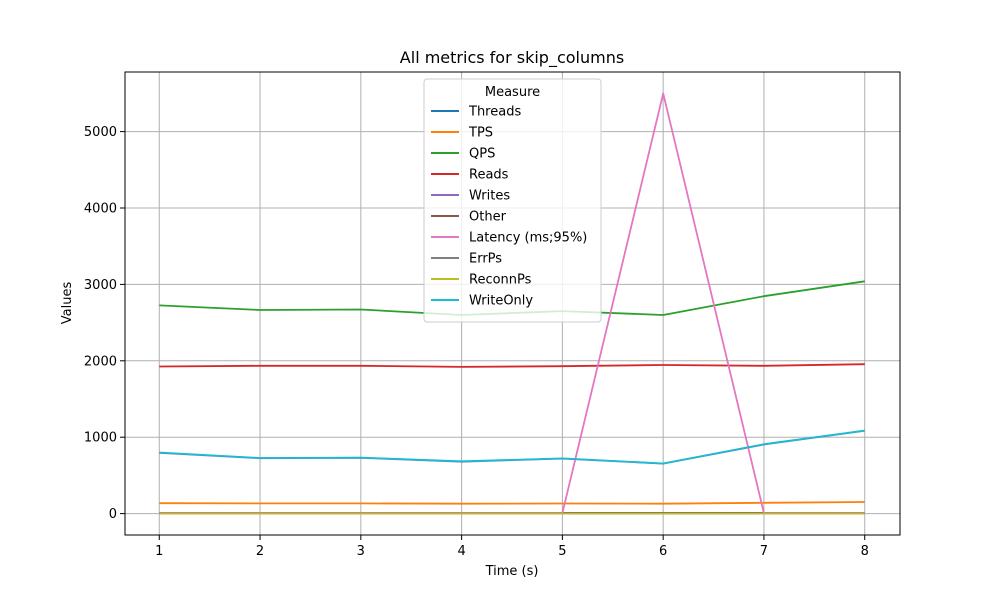  What do you see at coordinates (512, 571) in the screenshot?
I see `x-axis-label: Time (s)` at bounding box center [512, 571].